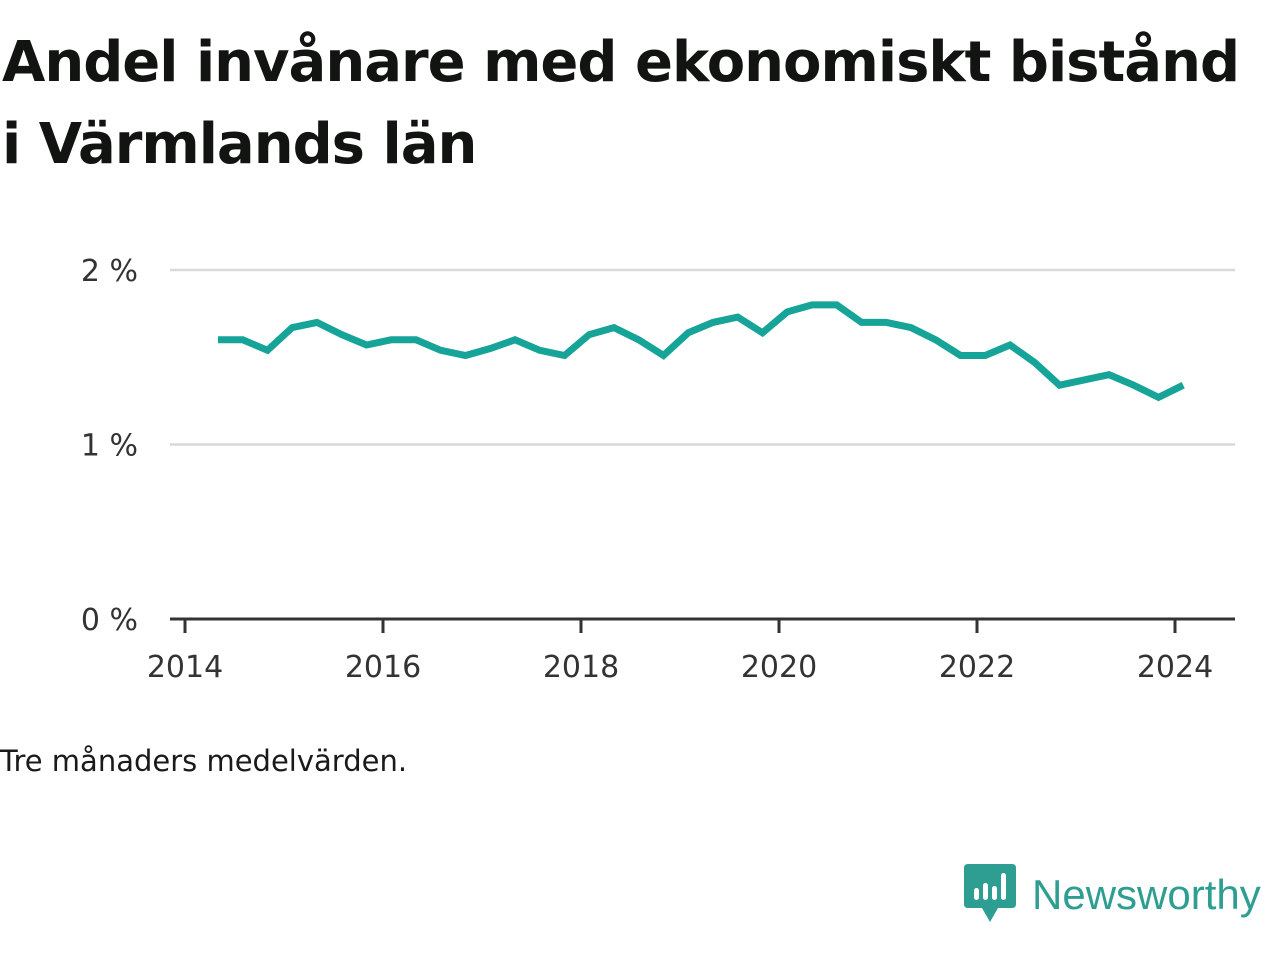  What do you see at coordinates (383, 667) in the screenshot?
I see `x-tick-label: 2016` at bounding box center [383, 667].